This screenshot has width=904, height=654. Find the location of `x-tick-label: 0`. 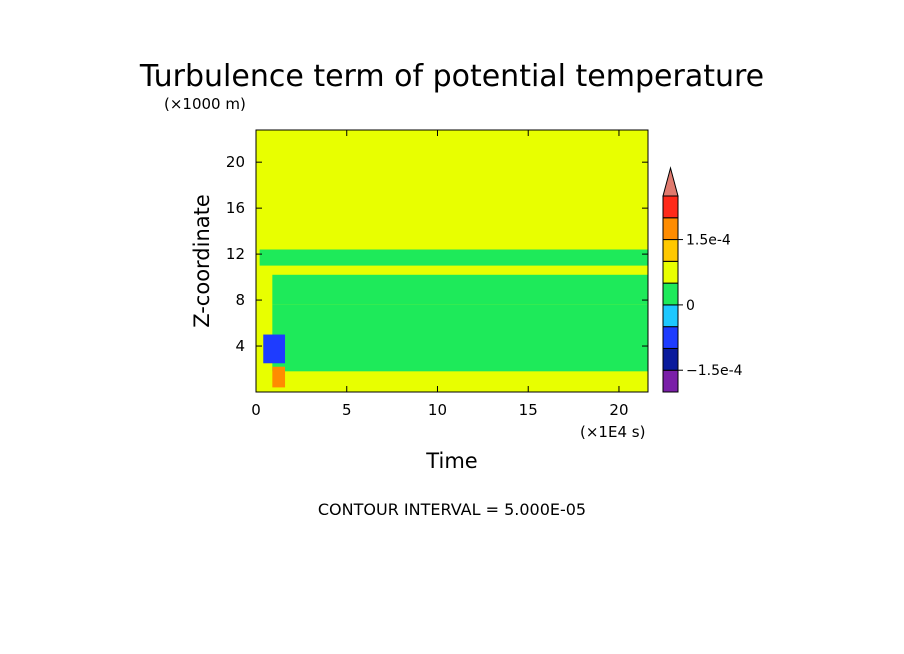

x-tick-label: 0 is located at coordinates (256, 410).